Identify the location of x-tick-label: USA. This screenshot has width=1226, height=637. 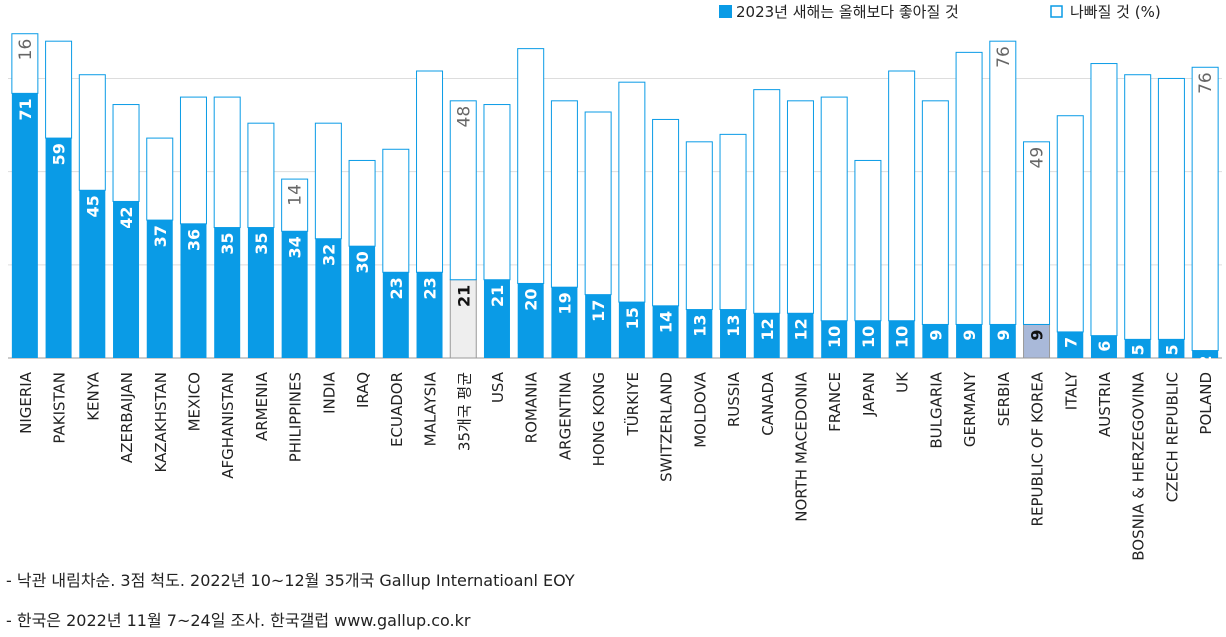
(498, 387).